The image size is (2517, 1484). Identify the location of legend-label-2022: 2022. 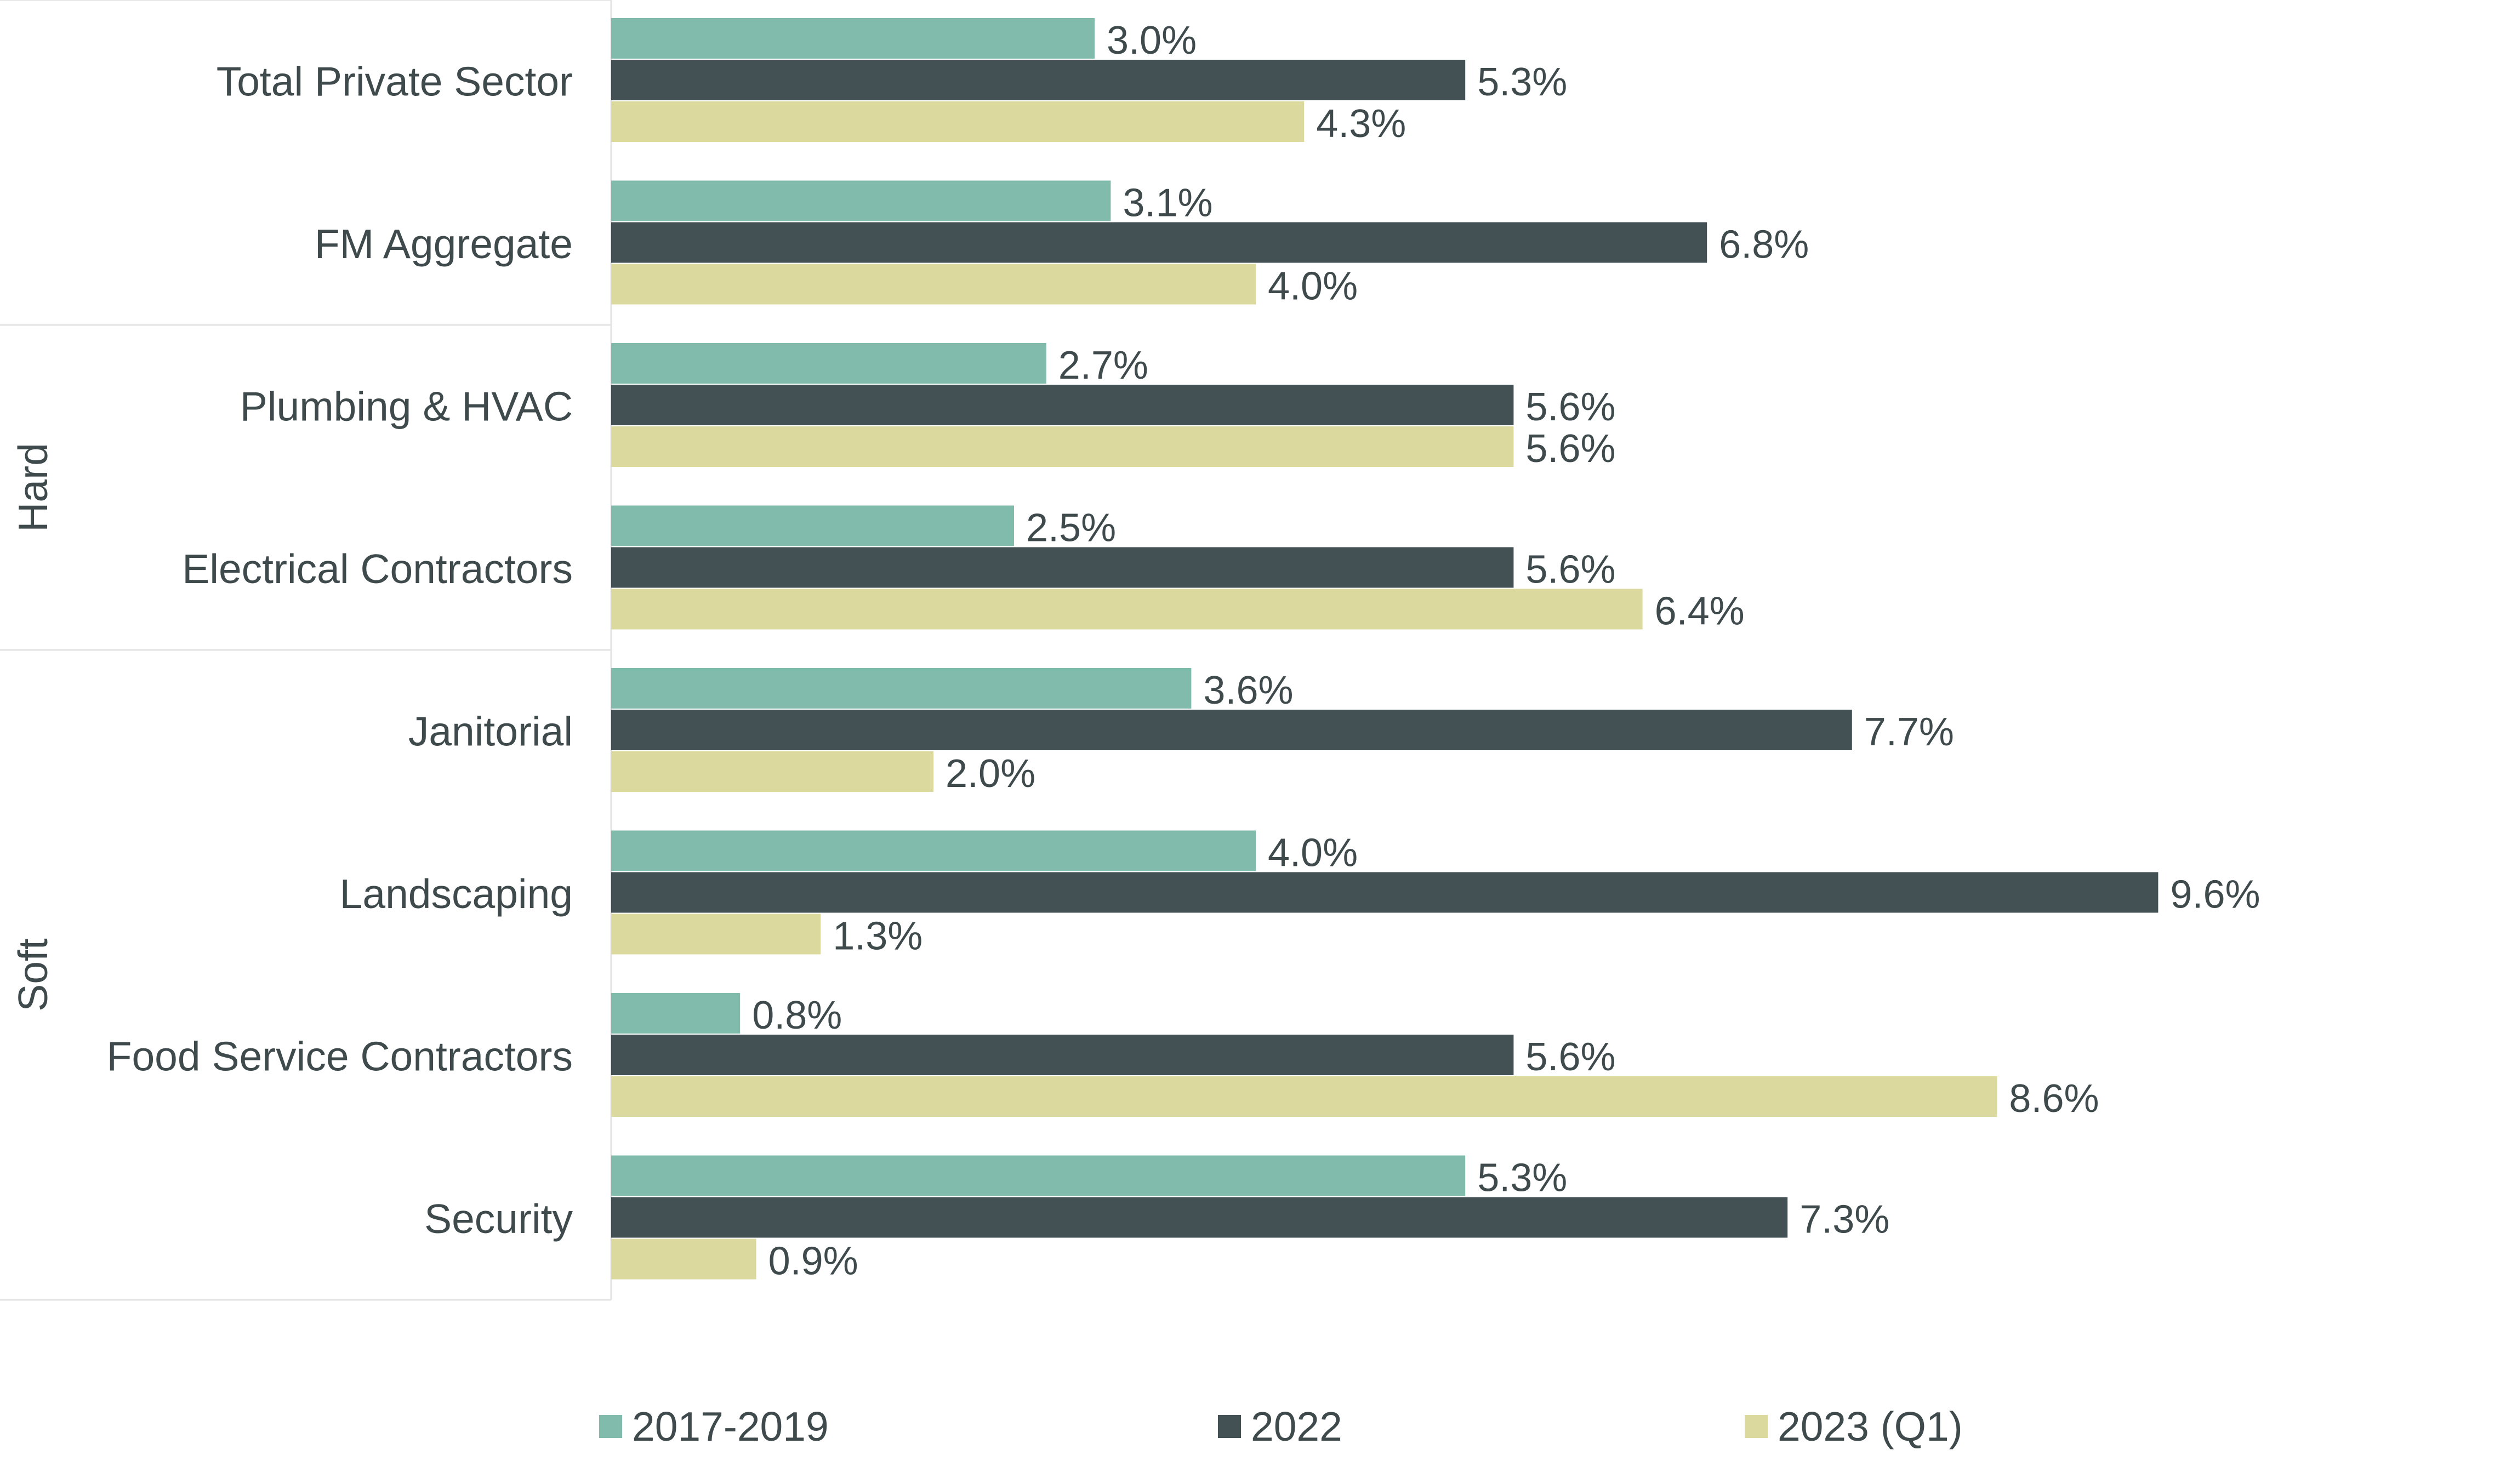
(1296, 1426).